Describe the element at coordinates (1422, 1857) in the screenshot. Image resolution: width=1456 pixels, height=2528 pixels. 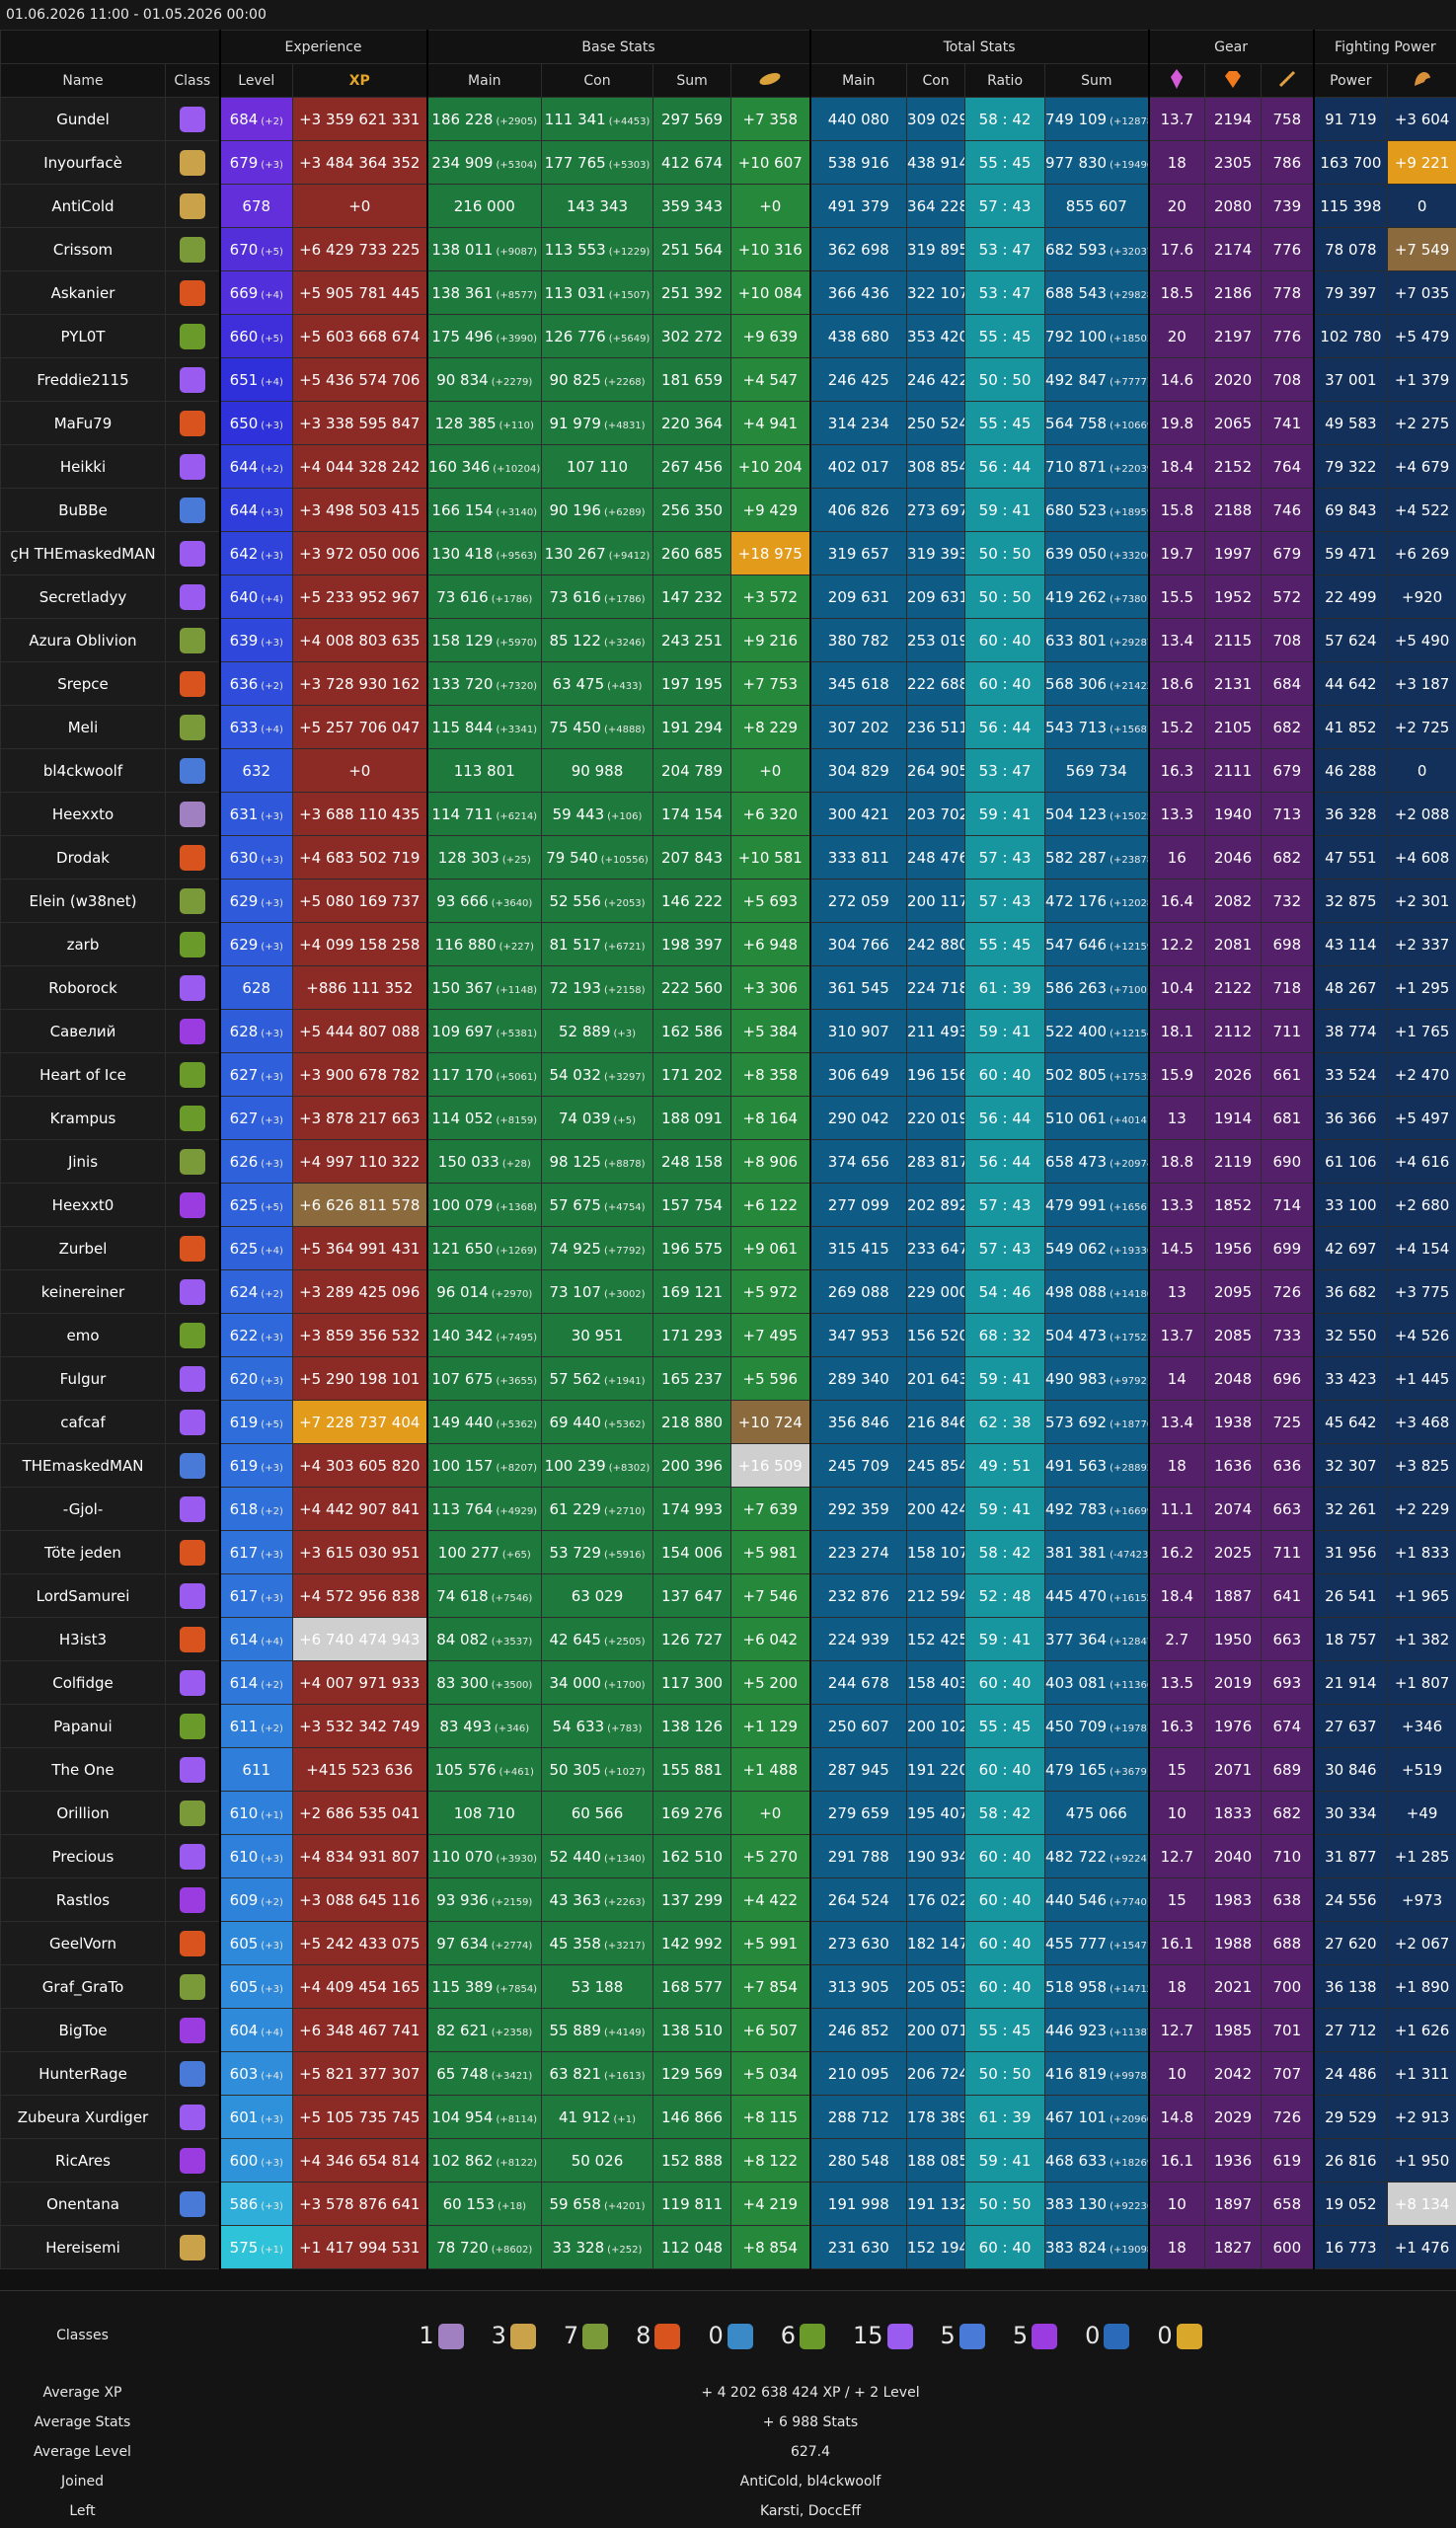
I see `cell-value: +1 285` at that location.